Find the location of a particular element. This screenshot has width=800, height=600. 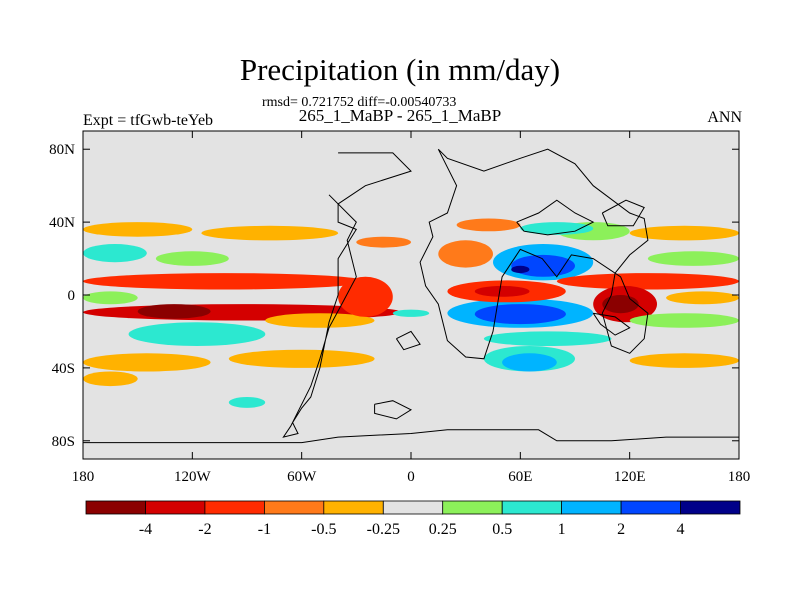

colorbar-label: 2 is located at coordinates (621, 529).